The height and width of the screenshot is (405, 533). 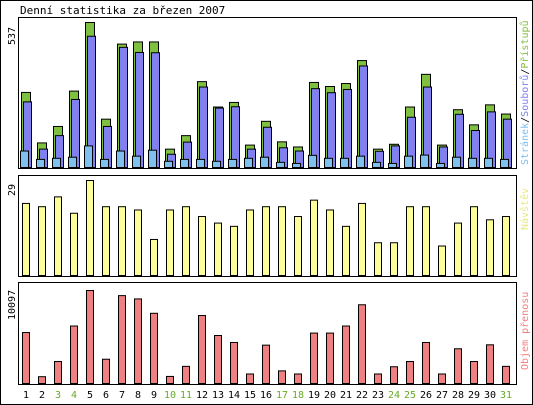 What do you see at coordinates (235, 137) in the screenshot?
I see `bar-soubor--day-14` at bounding box center [235, 137].